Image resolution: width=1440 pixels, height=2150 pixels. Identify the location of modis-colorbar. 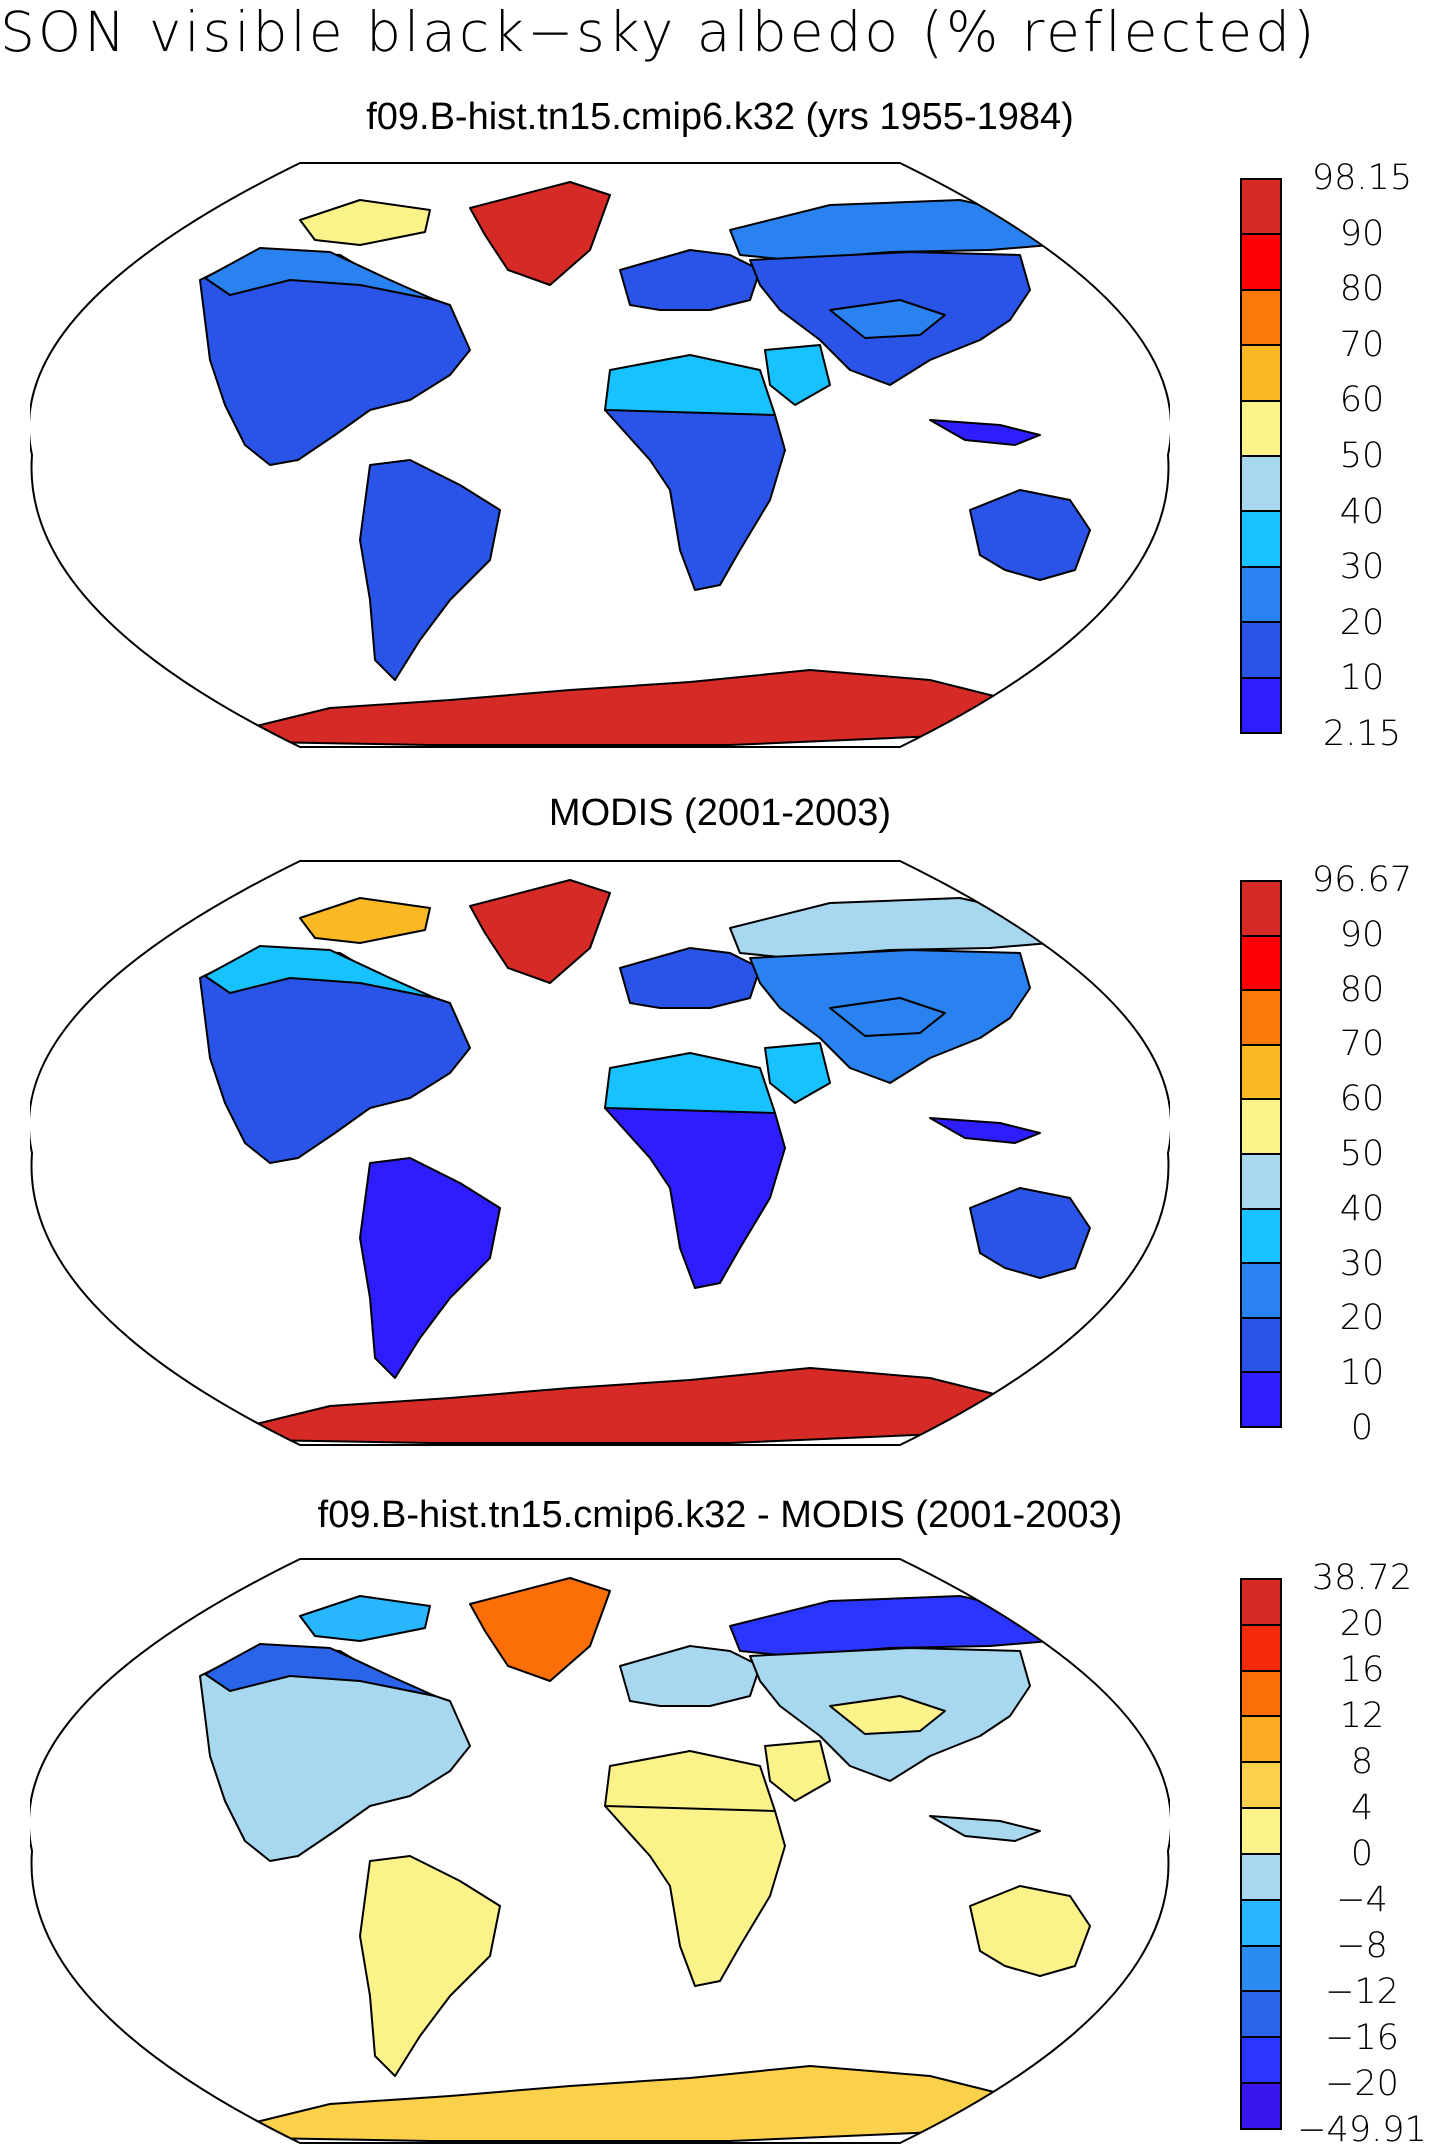
(1261, 1154).